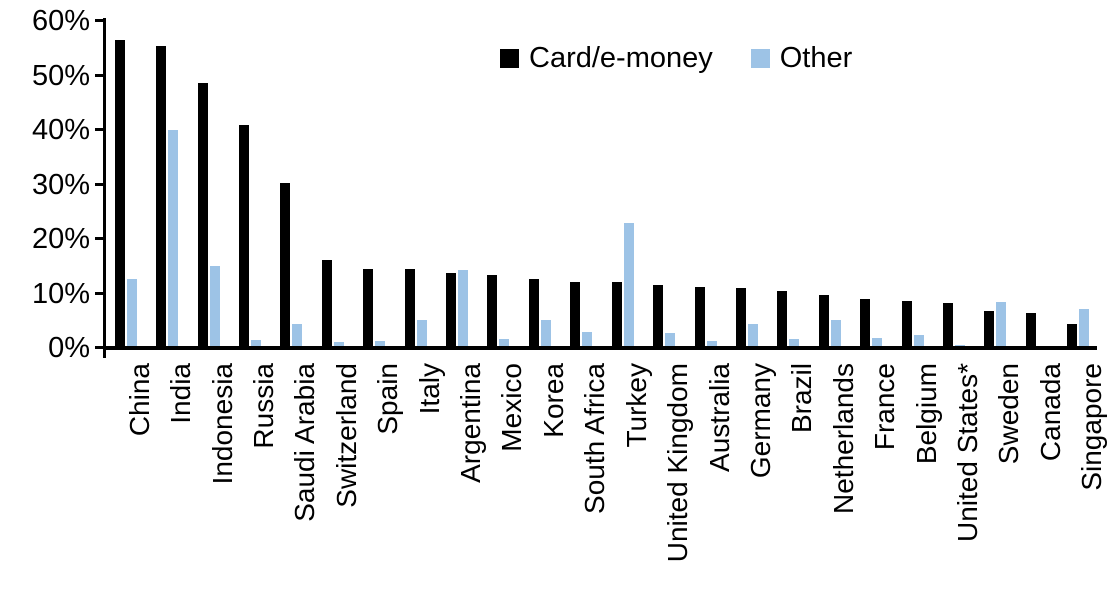 This screenshot has height=594, width=1112. I want to click on x-axis-label-netherlands: Netherlands, so click(843, 438).